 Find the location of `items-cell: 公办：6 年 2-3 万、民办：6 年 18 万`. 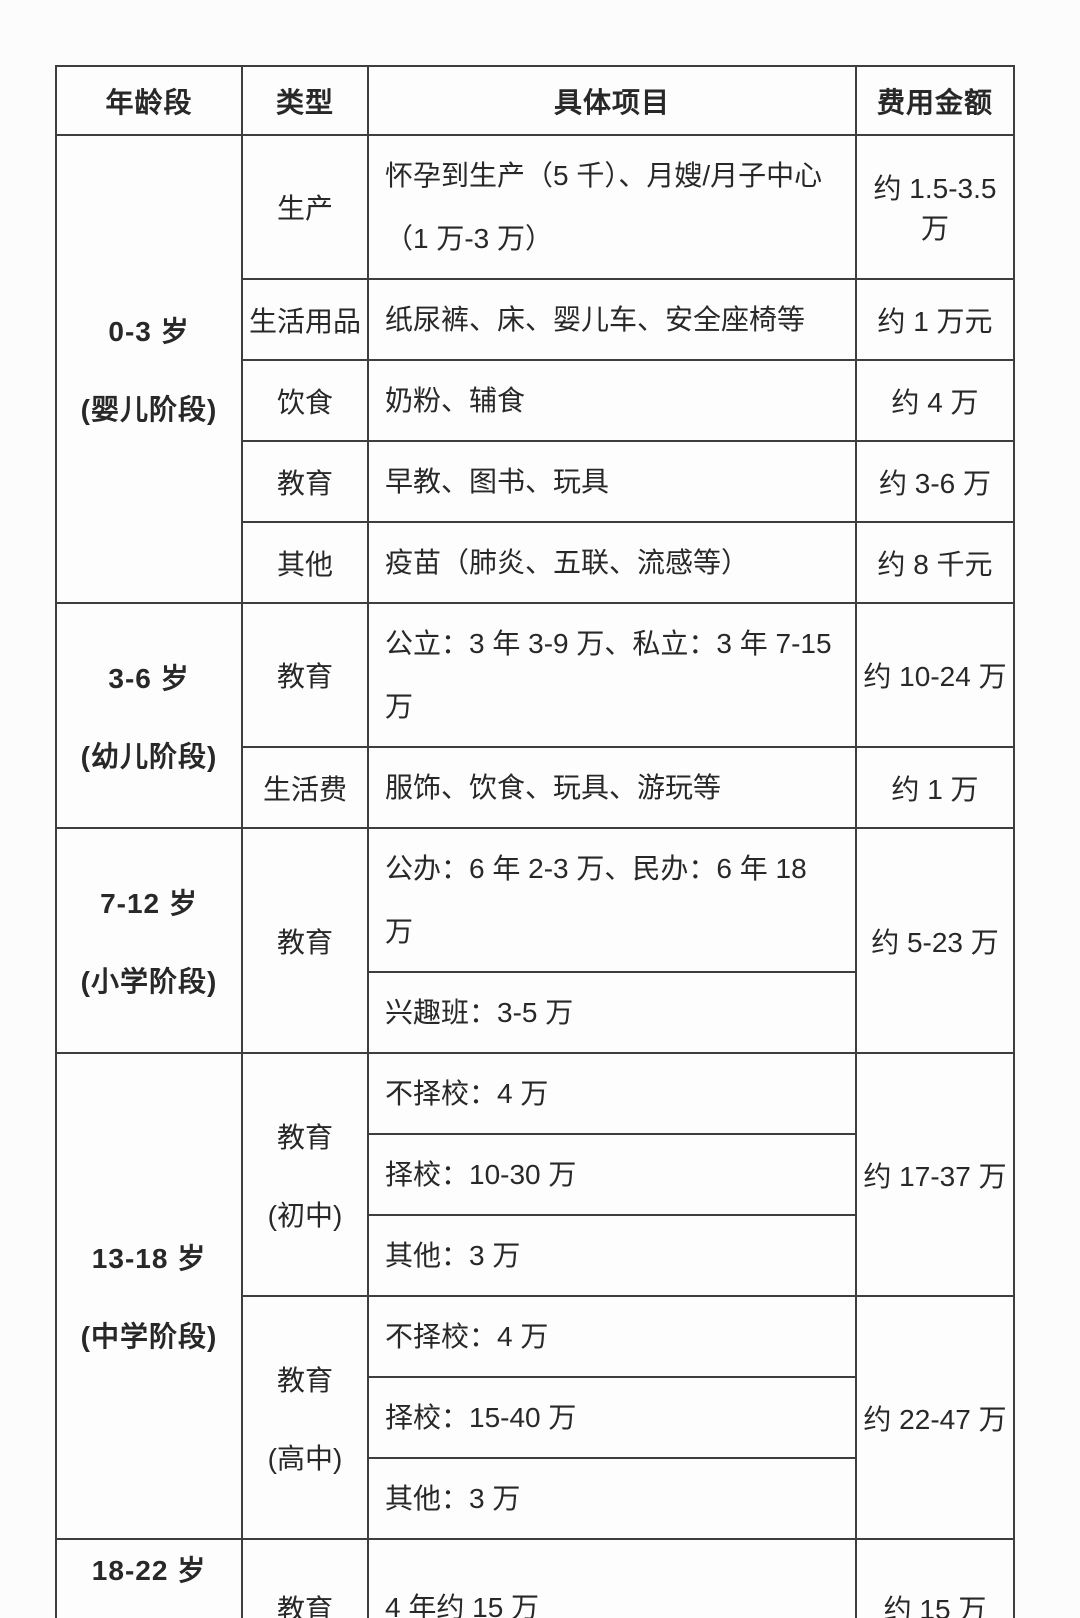

items-cell: 公办：6 年 2-3 万、民办：6 年 18 万 is located at coordinates (612, 900).